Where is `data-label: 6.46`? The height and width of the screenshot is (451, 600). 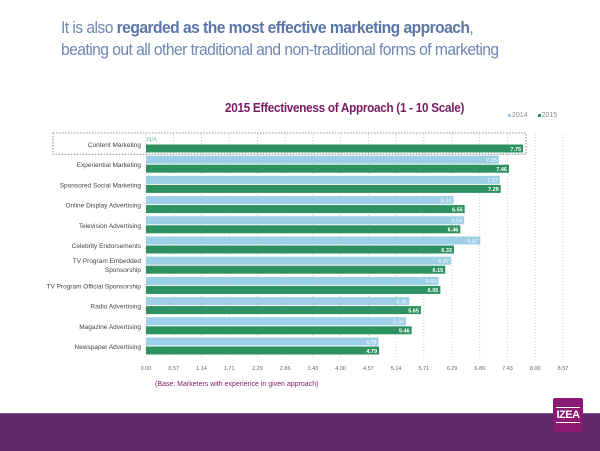
data-label: 6.46 is located at coordinates (453, 231).